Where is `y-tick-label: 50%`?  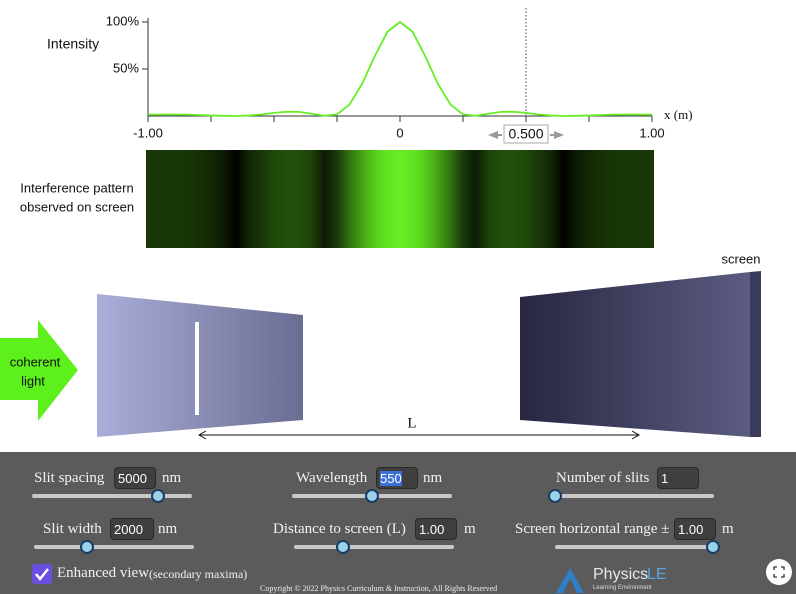 y-tick-label: 50% is located at coordinates (126, 67).